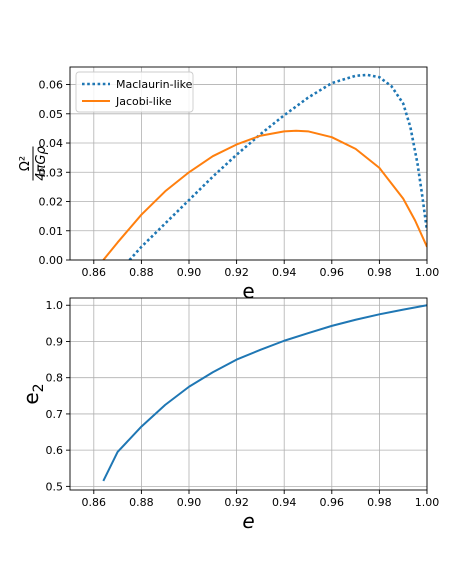 The image size is (474, 562). I want to click on y-tick-label: 1.0, so click(55, 305).